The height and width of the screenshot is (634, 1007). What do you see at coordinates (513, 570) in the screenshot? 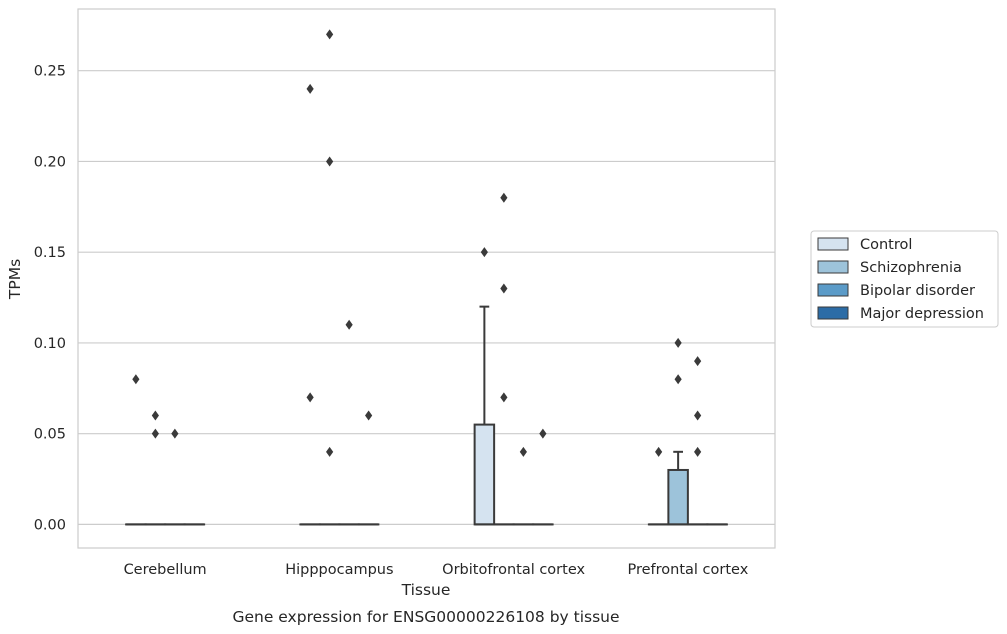
I see `x-tick-label: Orbitofrontal cortex` at bounding box center [513, 570].